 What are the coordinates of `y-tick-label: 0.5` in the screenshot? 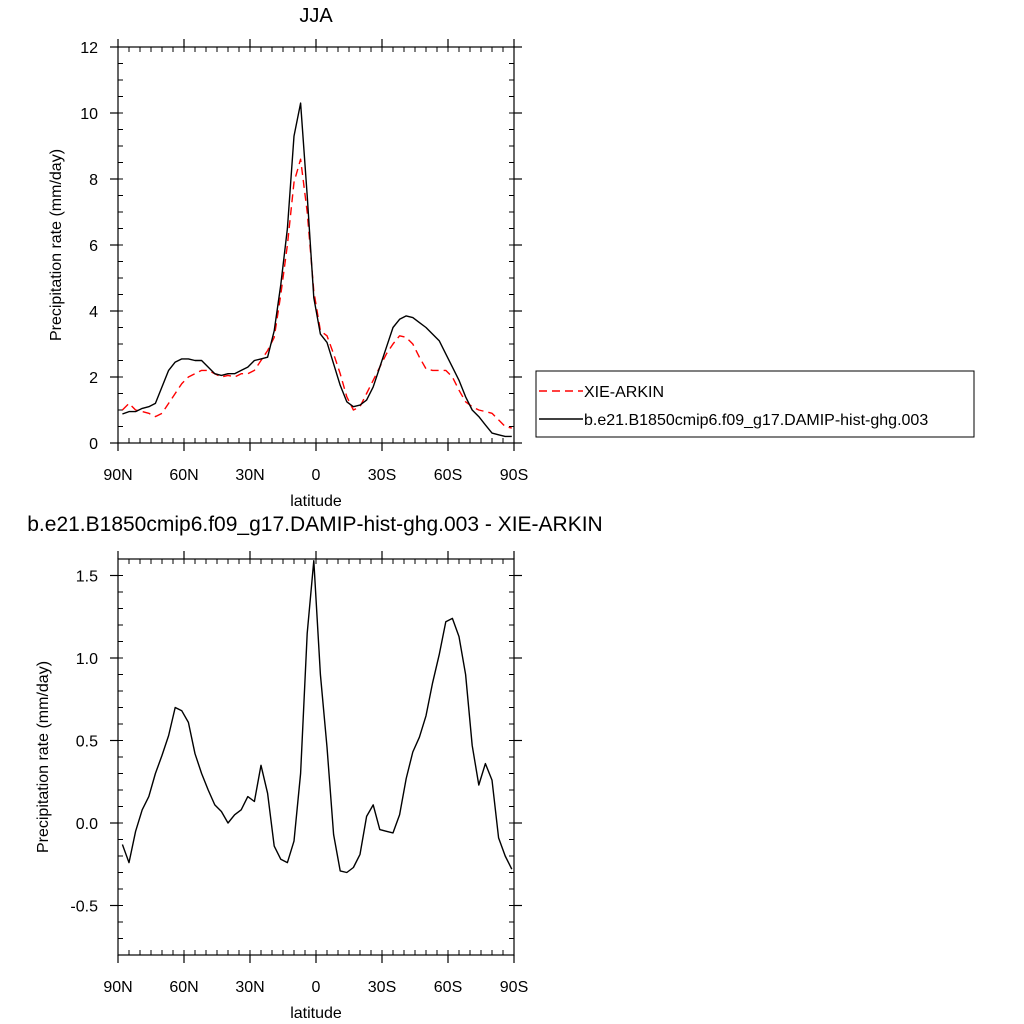 It's located at (87, 742).